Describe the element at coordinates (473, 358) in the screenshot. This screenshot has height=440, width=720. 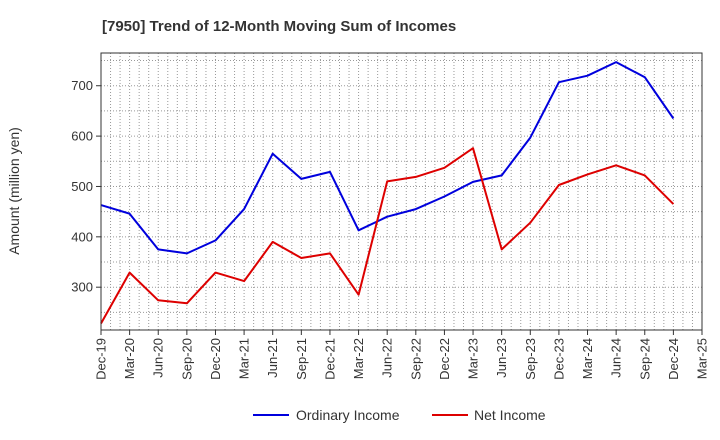
I see `x-tick-label: Mar-23` at that location.